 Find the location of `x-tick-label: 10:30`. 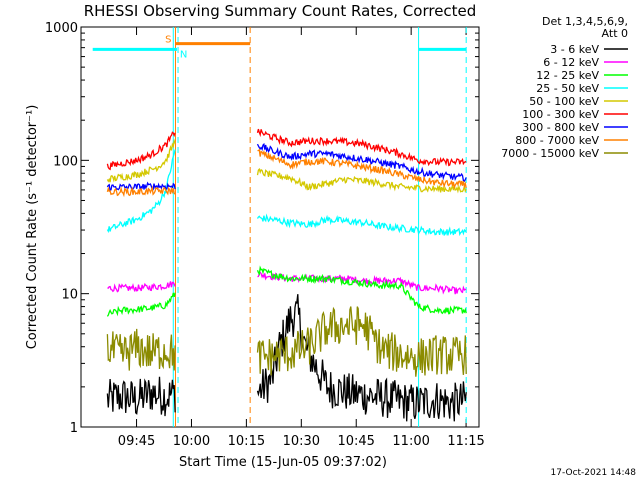

x-tick-label: 10:30 is located at coordinates (301, 441).